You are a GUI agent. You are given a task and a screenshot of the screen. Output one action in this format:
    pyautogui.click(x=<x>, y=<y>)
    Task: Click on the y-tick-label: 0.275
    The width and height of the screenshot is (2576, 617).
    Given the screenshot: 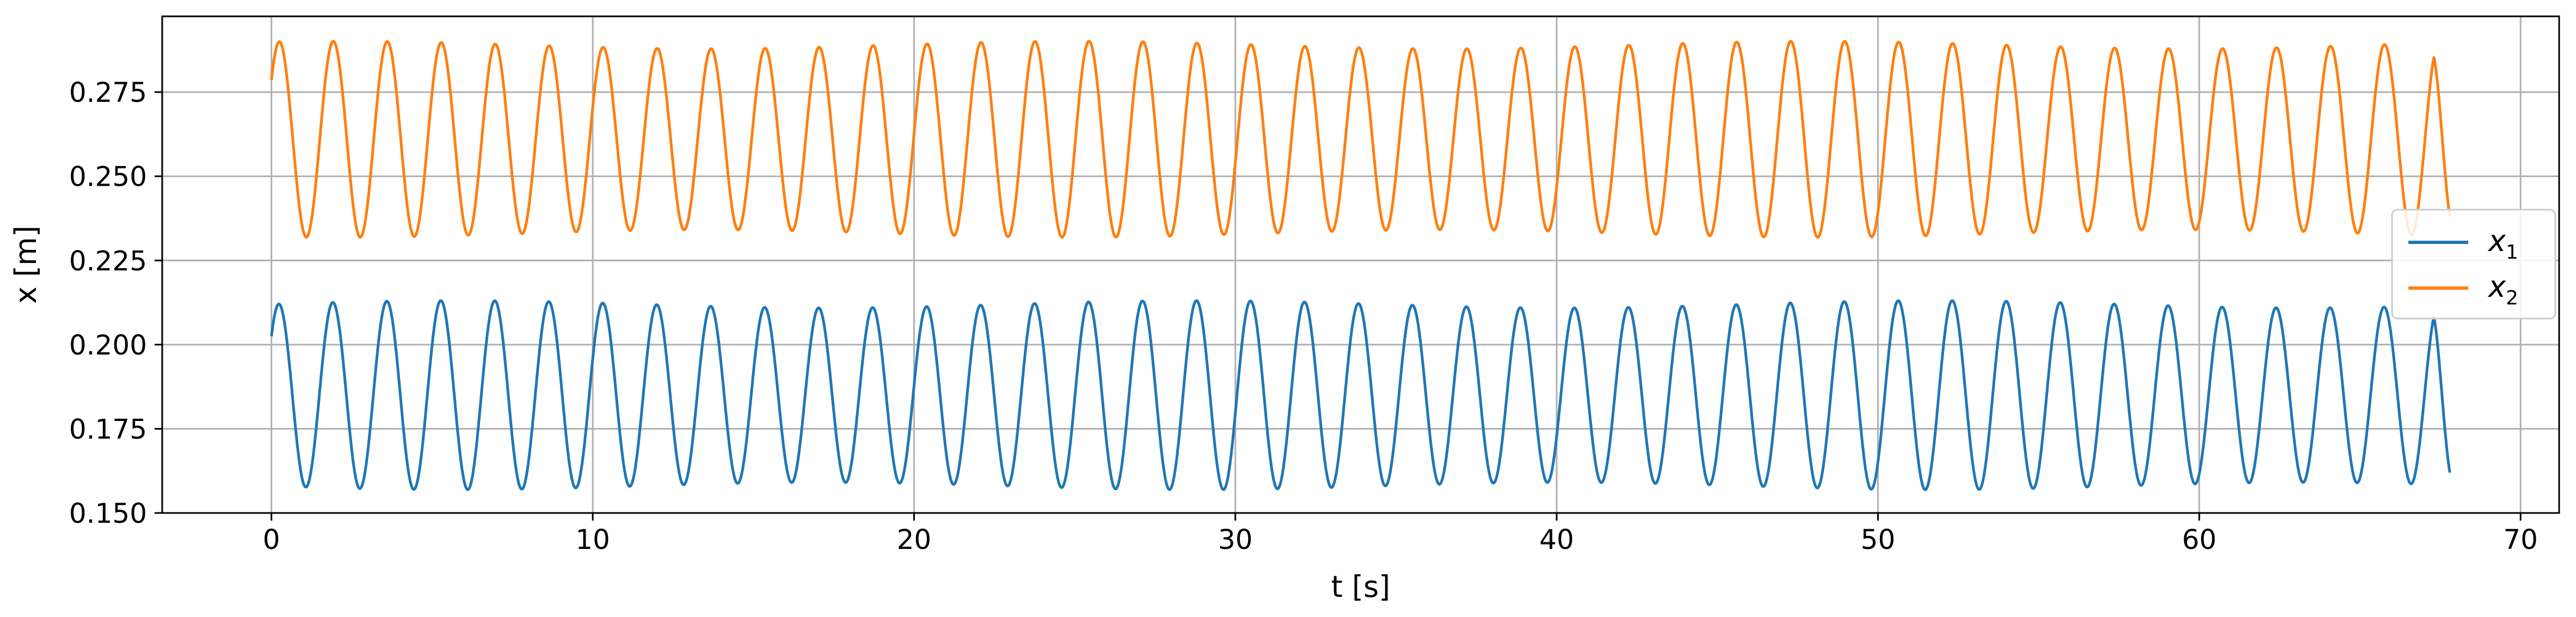 What is the action you would take?
    pyautogui.click(x=108, y=92)
    